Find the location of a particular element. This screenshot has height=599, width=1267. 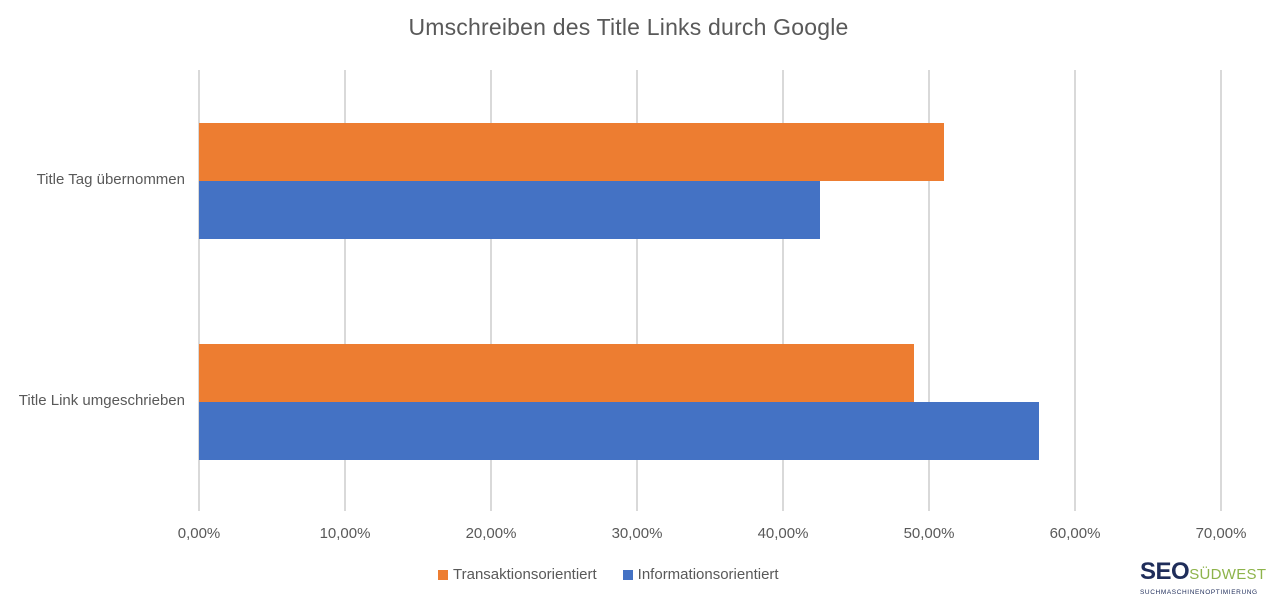

legend-label: Transaktionsorientiert is located at coordinates (525, 574).